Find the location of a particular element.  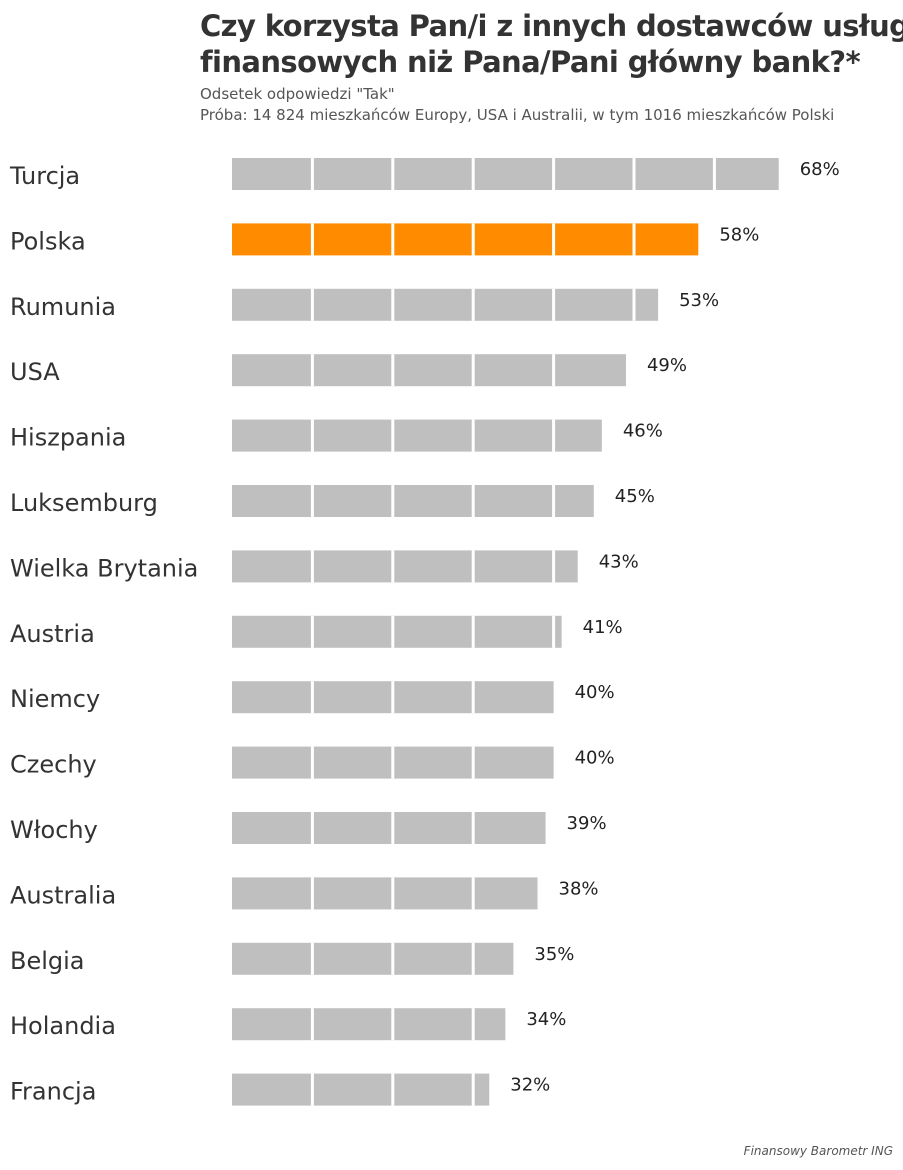

chart-subtitle-line-1: Odsetek odpowiedzi "Tak" is located at coordinates (297, 94).